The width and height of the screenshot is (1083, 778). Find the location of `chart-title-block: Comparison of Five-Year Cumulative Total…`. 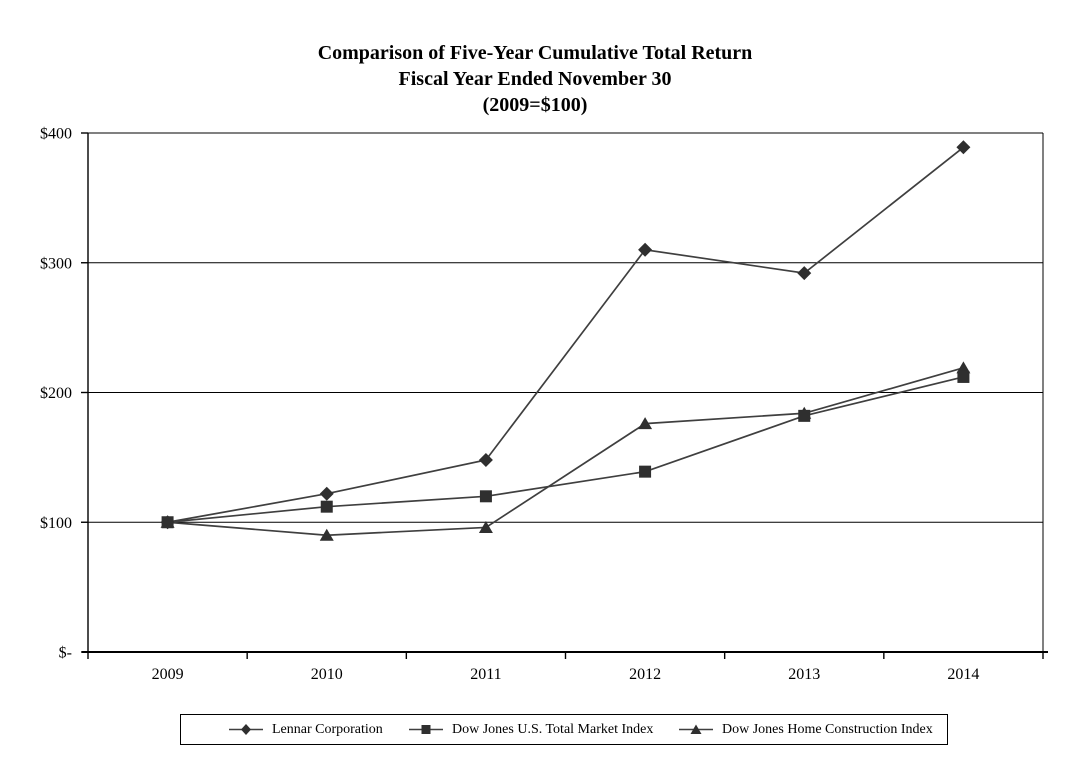

chart-title-block: Comparison of Five-Year Cumulative Total… is located at coordinates (535, 79).